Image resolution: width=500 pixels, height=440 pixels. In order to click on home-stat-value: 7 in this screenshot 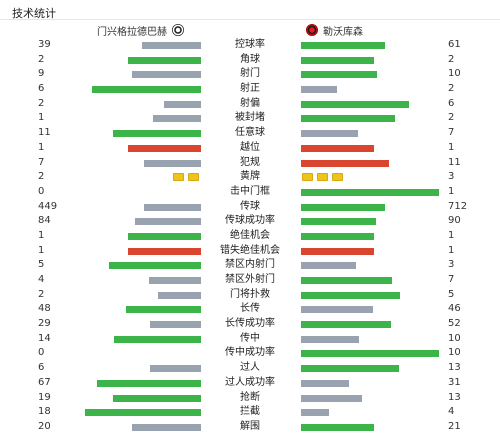, I will do `click(41, 162)`.